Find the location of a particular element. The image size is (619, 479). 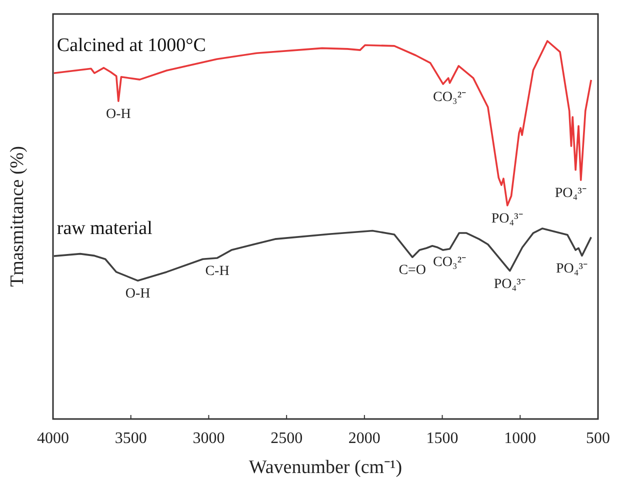

series-label: raw material is located at coordinates (104, 229).